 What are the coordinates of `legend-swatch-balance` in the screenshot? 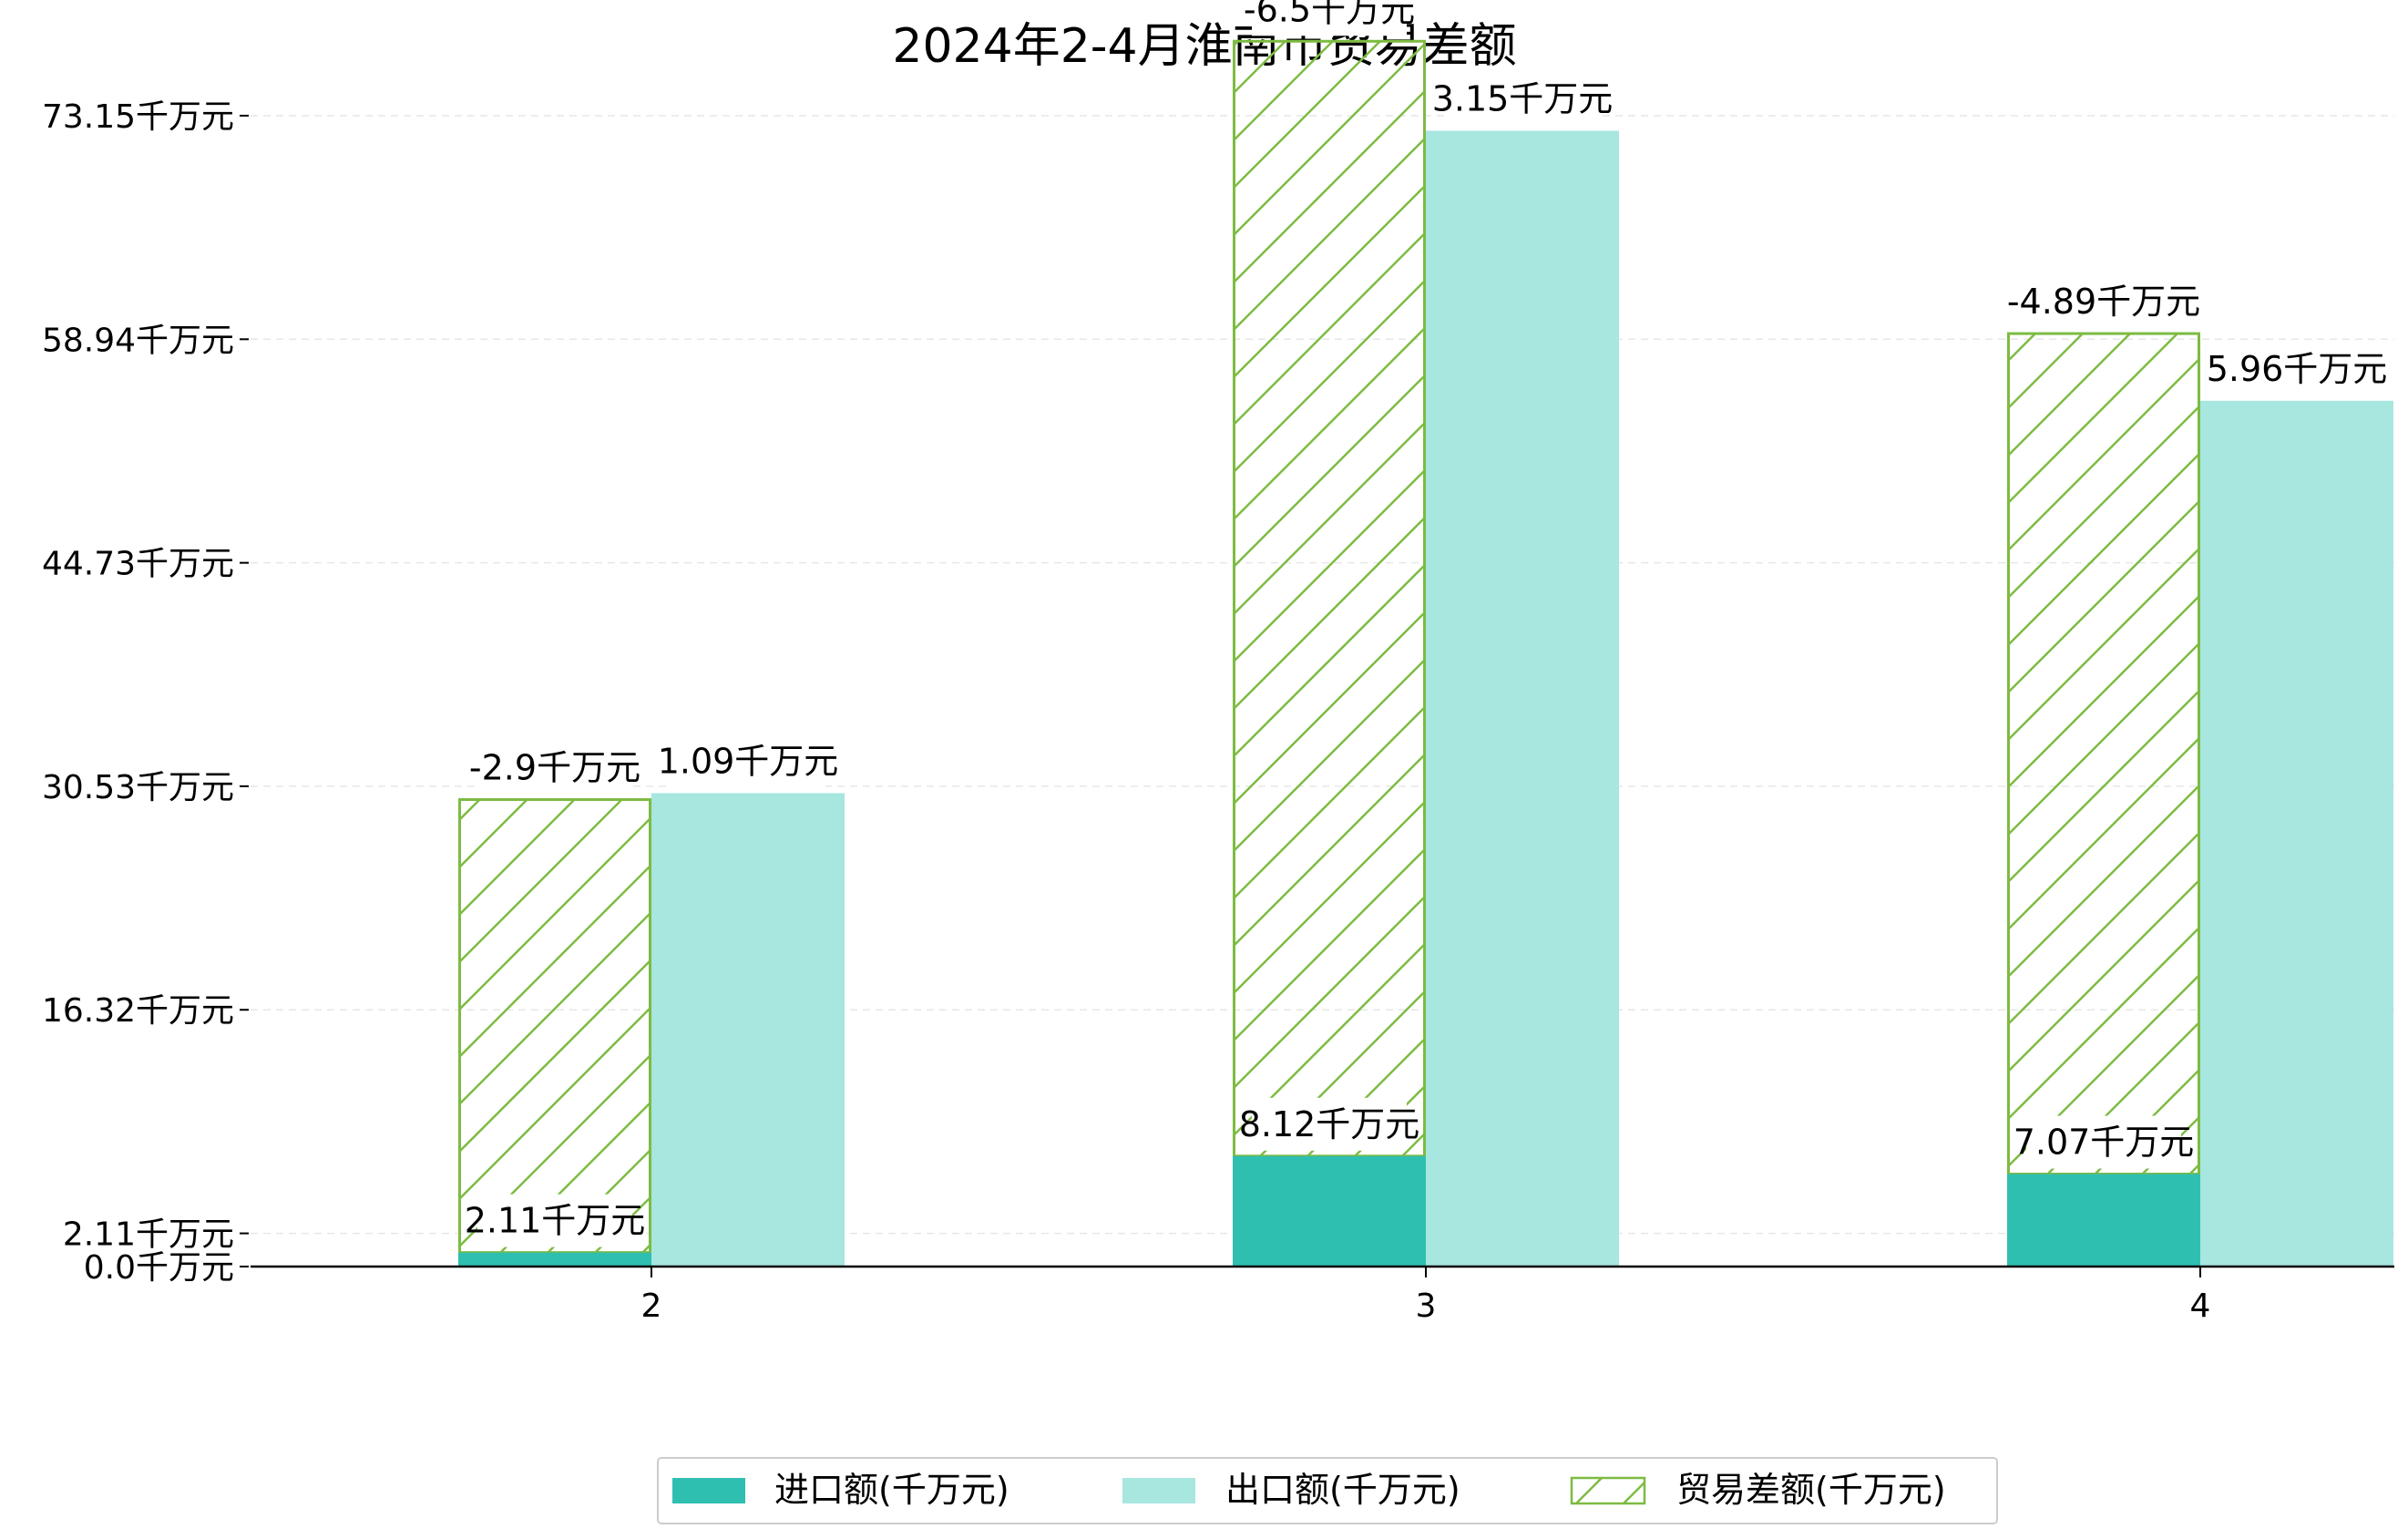 It's located at (1608, 1490).